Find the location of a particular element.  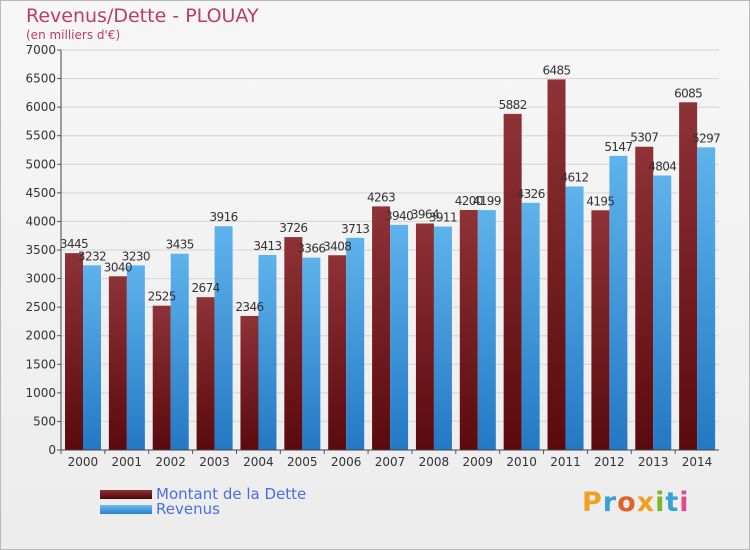

y-tick-label: 6000 is located at coordinates (40, 107).